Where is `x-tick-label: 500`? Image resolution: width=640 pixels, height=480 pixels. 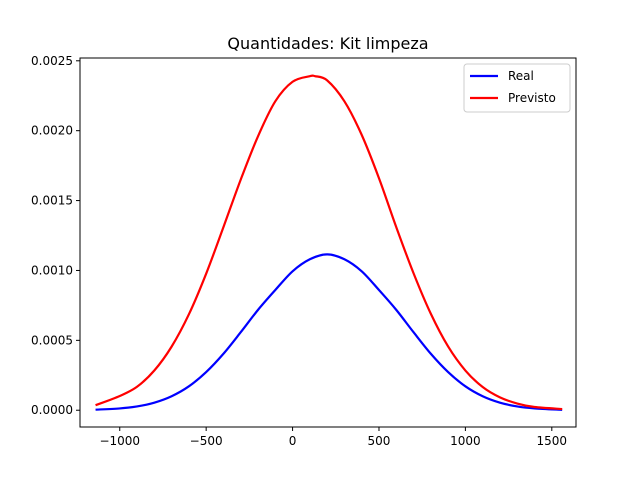
x-tick-label: 500 is located at coordinates (379, 441).